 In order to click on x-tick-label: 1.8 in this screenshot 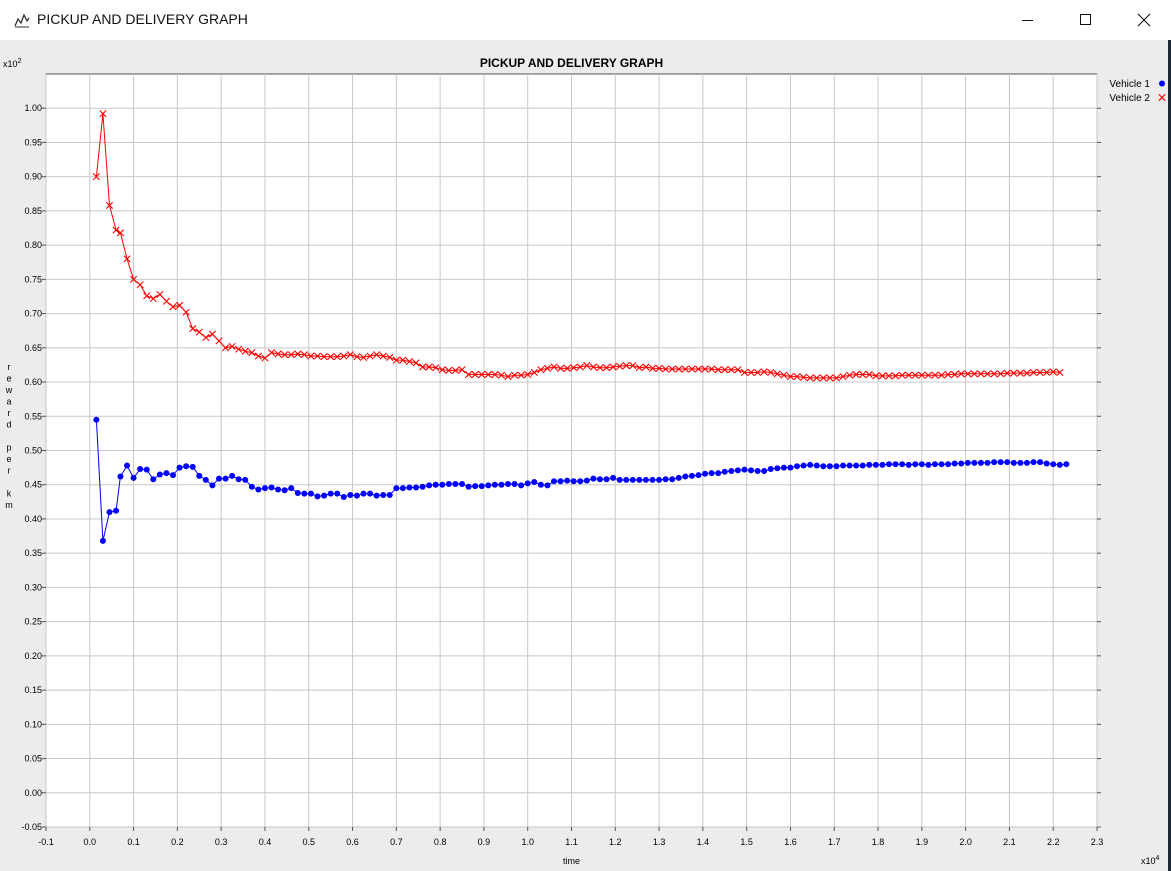, I will do `click(878, 842)`.